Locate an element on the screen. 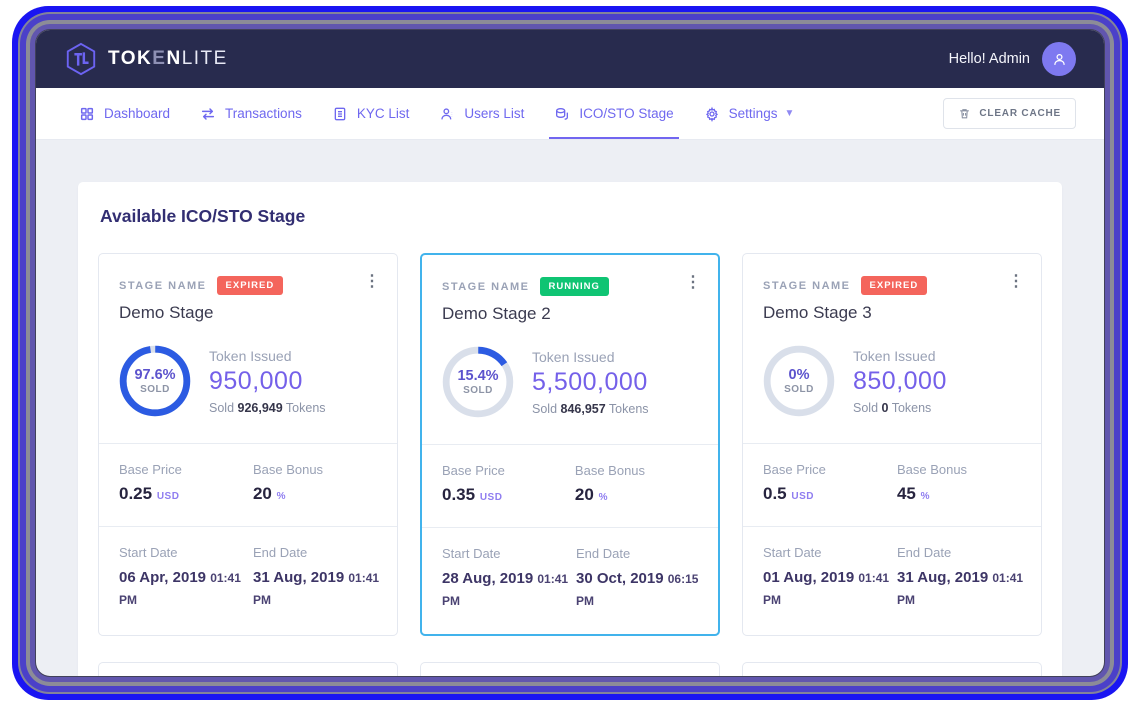 Image resolution: width=1140 pixels, height=706 pixels. stage-name: Demo Stage 2 is located at coordinates (496, 313).